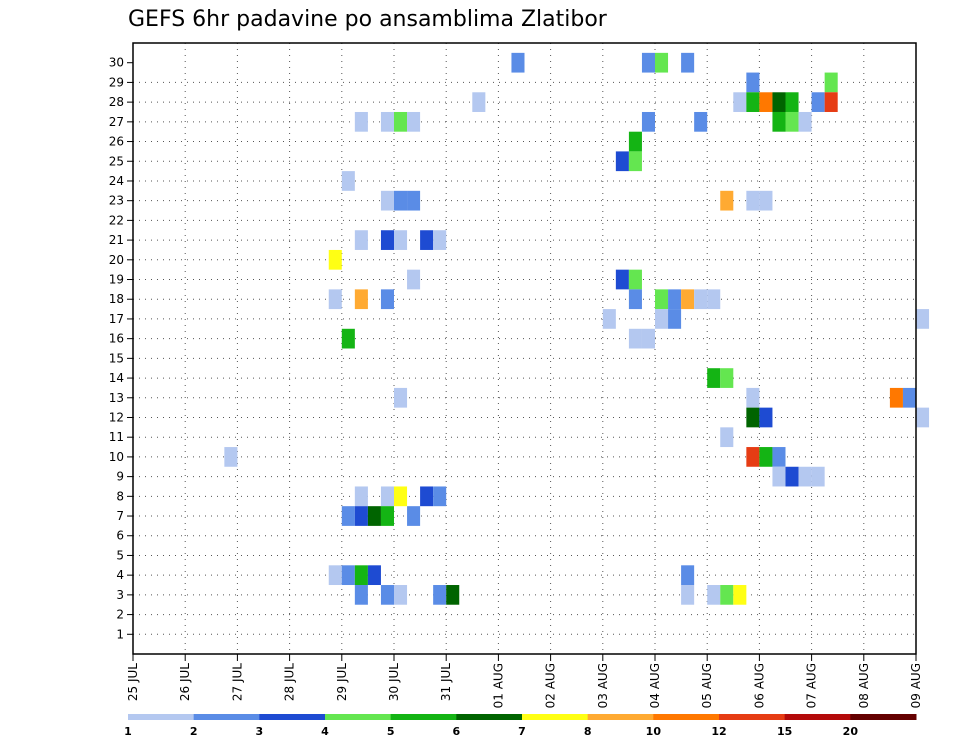 The width and height of the screenshot is (960, 742). Describe the element at coordinates (551, 685) in the screenshot. I see `x-tick-label: 02 AUG` at that location.